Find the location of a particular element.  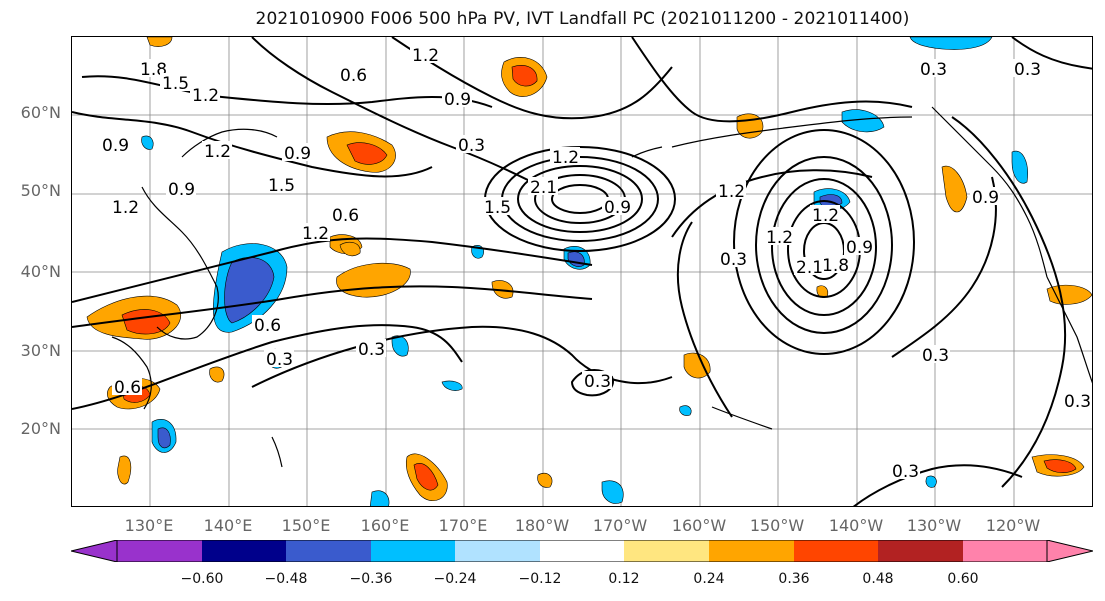

lat-label-30n: 30°N is located at coordinates (40, 350).